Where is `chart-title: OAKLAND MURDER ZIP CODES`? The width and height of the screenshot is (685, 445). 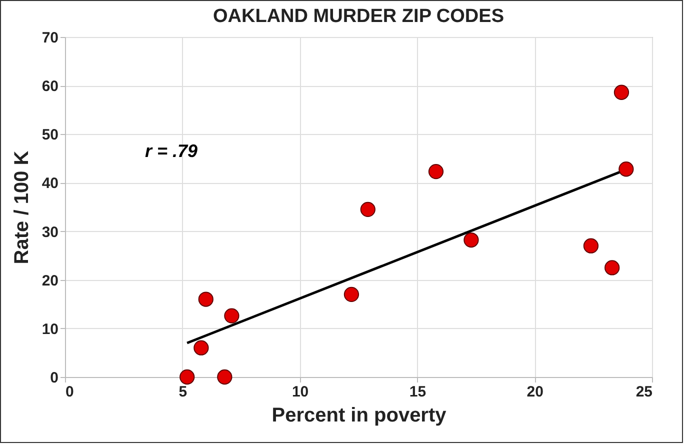 chart-title: OAKLAND MURDER ZIP CODES is located at coordinates (358, 16).